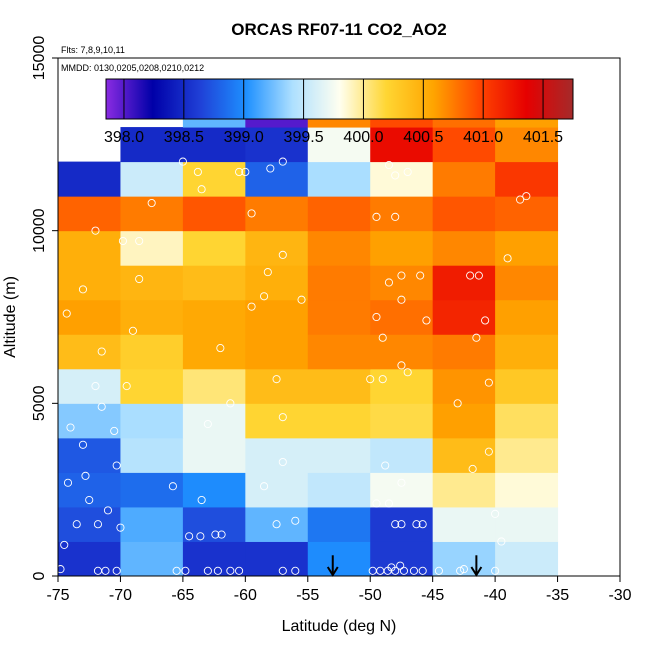 The height and width of the screenshot is (650, 650). Describe the element at coordinates (339, 99) in the screenshot. I see `colorbar-gradient` at that location.